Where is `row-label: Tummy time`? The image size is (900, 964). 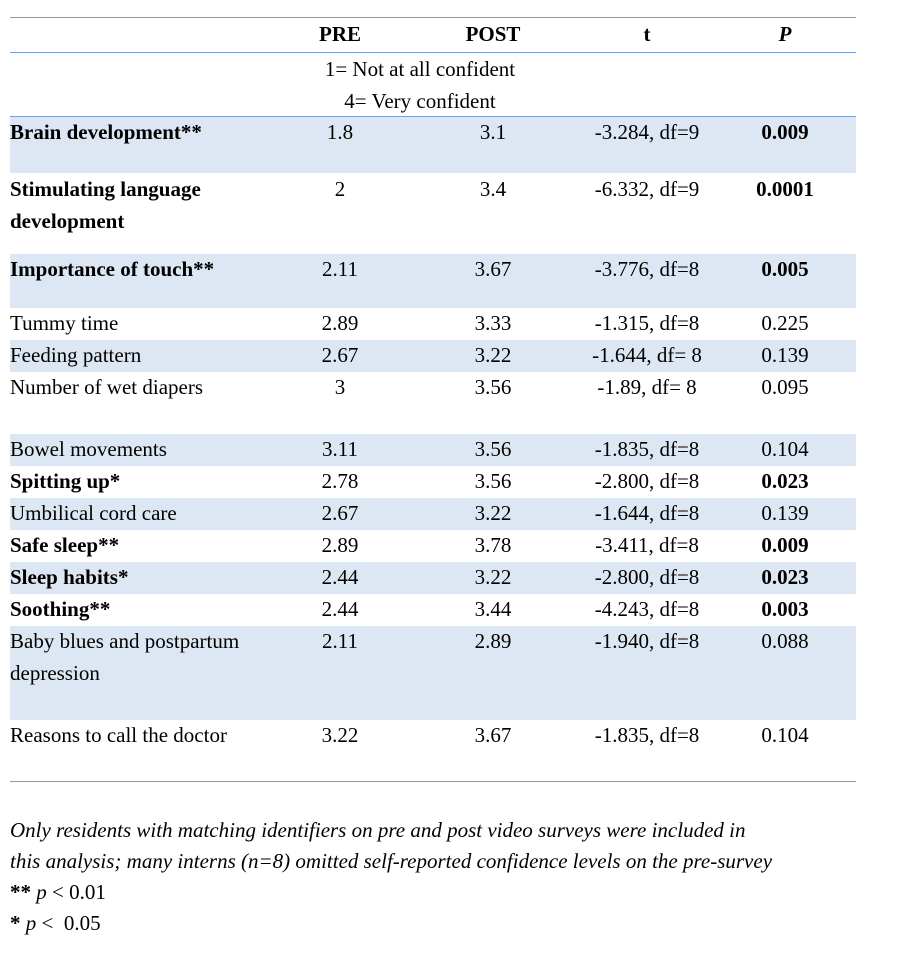 row-label: Tummy time is located at coordinates (64, 323).